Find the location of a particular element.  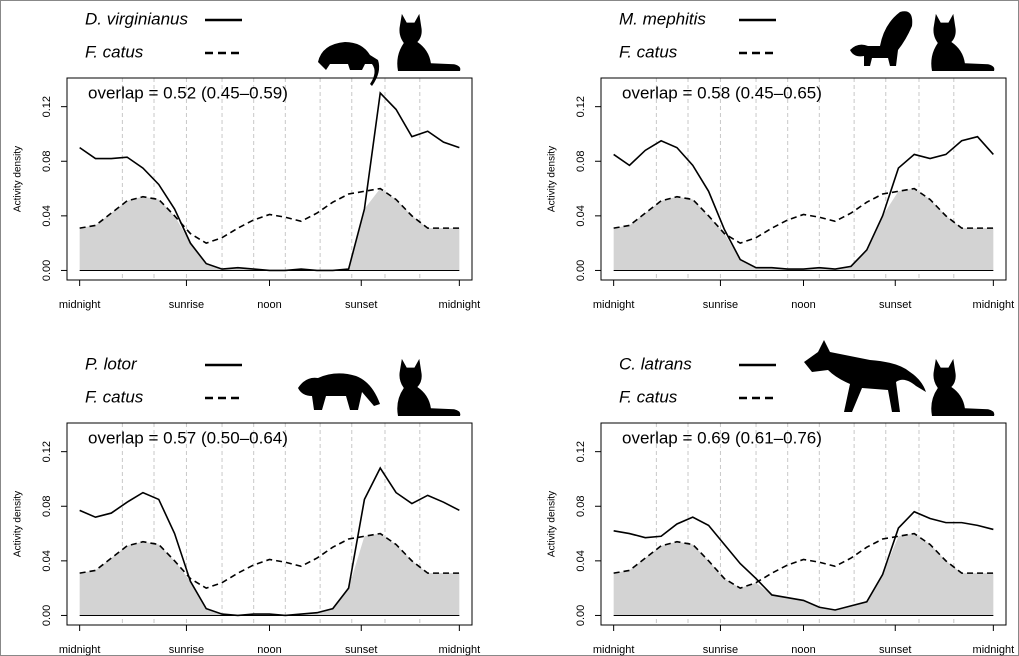

legend-label: C. latrans is located at coordinates (655, 363).